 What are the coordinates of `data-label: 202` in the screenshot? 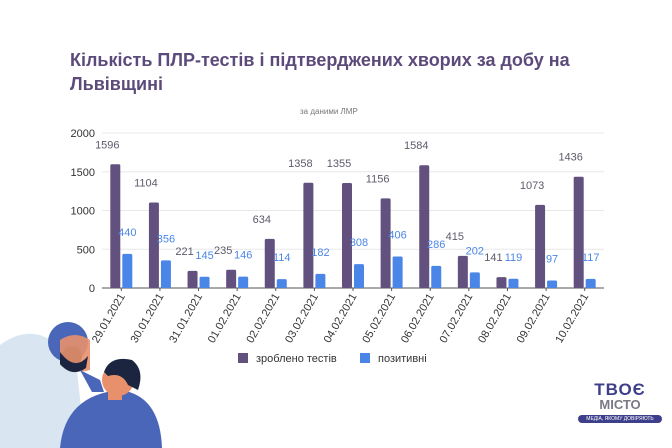 It's located at (475, 251).